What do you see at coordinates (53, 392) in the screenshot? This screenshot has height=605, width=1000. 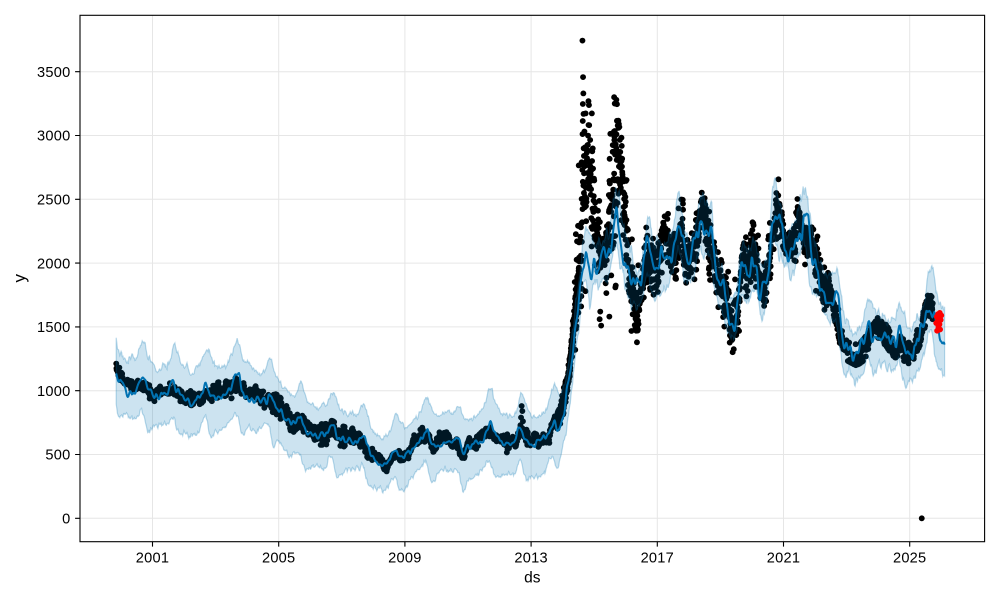 I see `svg-text: 1000` at bounding box center [53, 392].